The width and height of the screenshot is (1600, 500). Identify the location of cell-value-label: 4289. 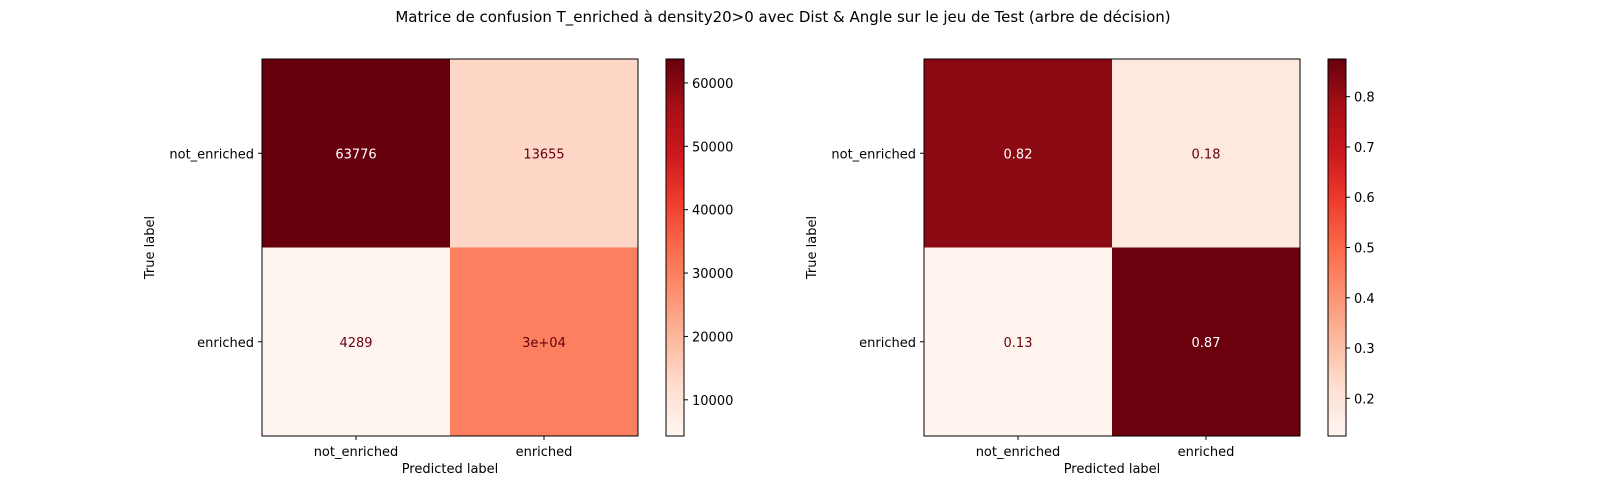
(355, 343).